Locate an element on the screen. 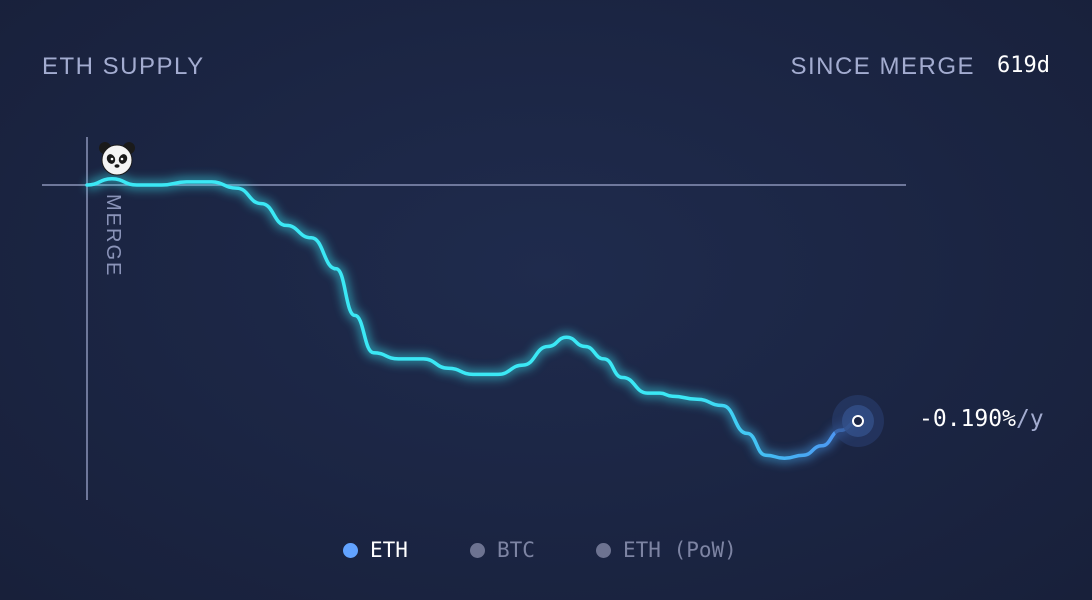 Image resolution: width=1092 pixels, height=600 pixels. current-point-marker is located at coordinates (858, 421).